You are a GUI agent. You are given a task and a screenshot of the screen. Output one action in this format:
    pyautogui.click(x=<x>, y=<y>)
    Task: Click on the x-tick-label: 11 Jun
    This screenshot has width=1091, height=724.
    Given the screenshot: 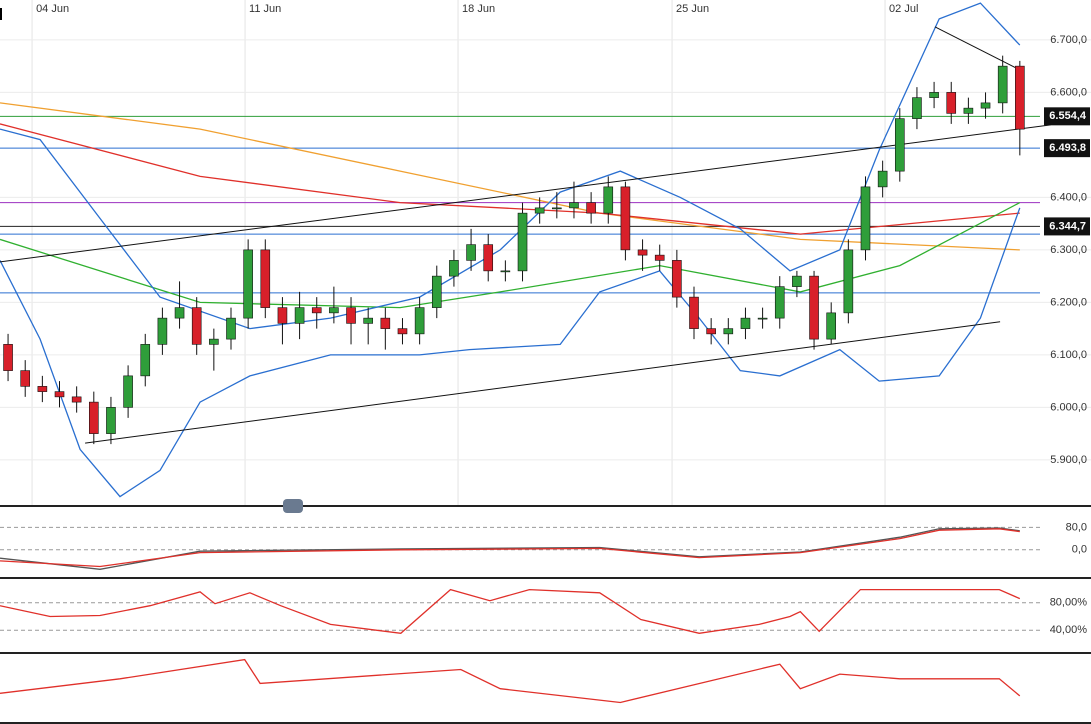 What is the action you would take?
    pyautogui.click(x=265, y=9)
    